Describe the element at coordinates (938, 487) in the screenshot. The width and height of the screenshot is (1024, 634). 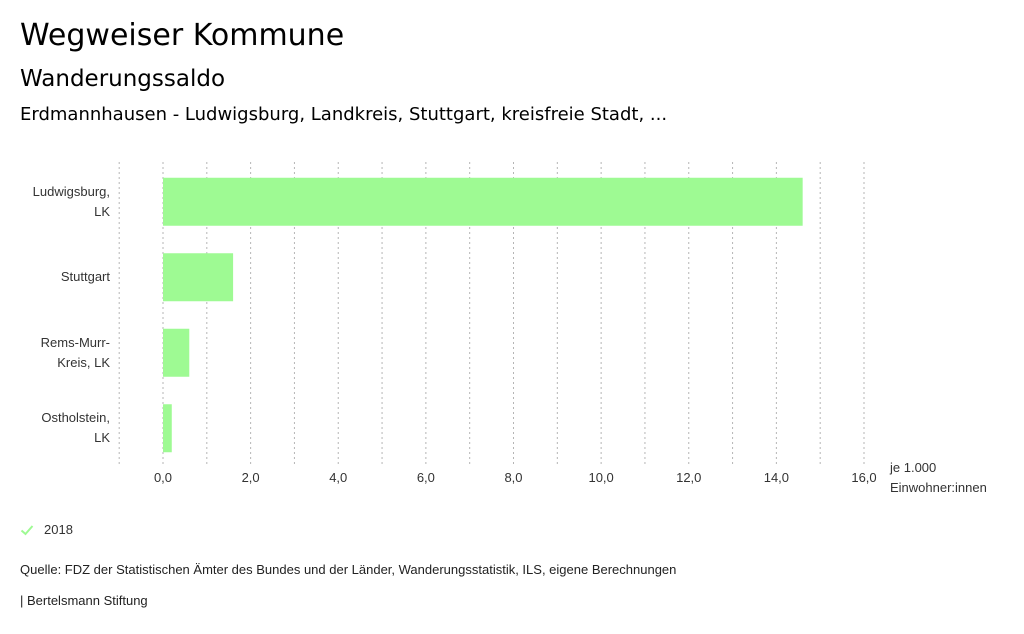
I see `x-axis-unit-line-2: Einwohner:innen` at that location.